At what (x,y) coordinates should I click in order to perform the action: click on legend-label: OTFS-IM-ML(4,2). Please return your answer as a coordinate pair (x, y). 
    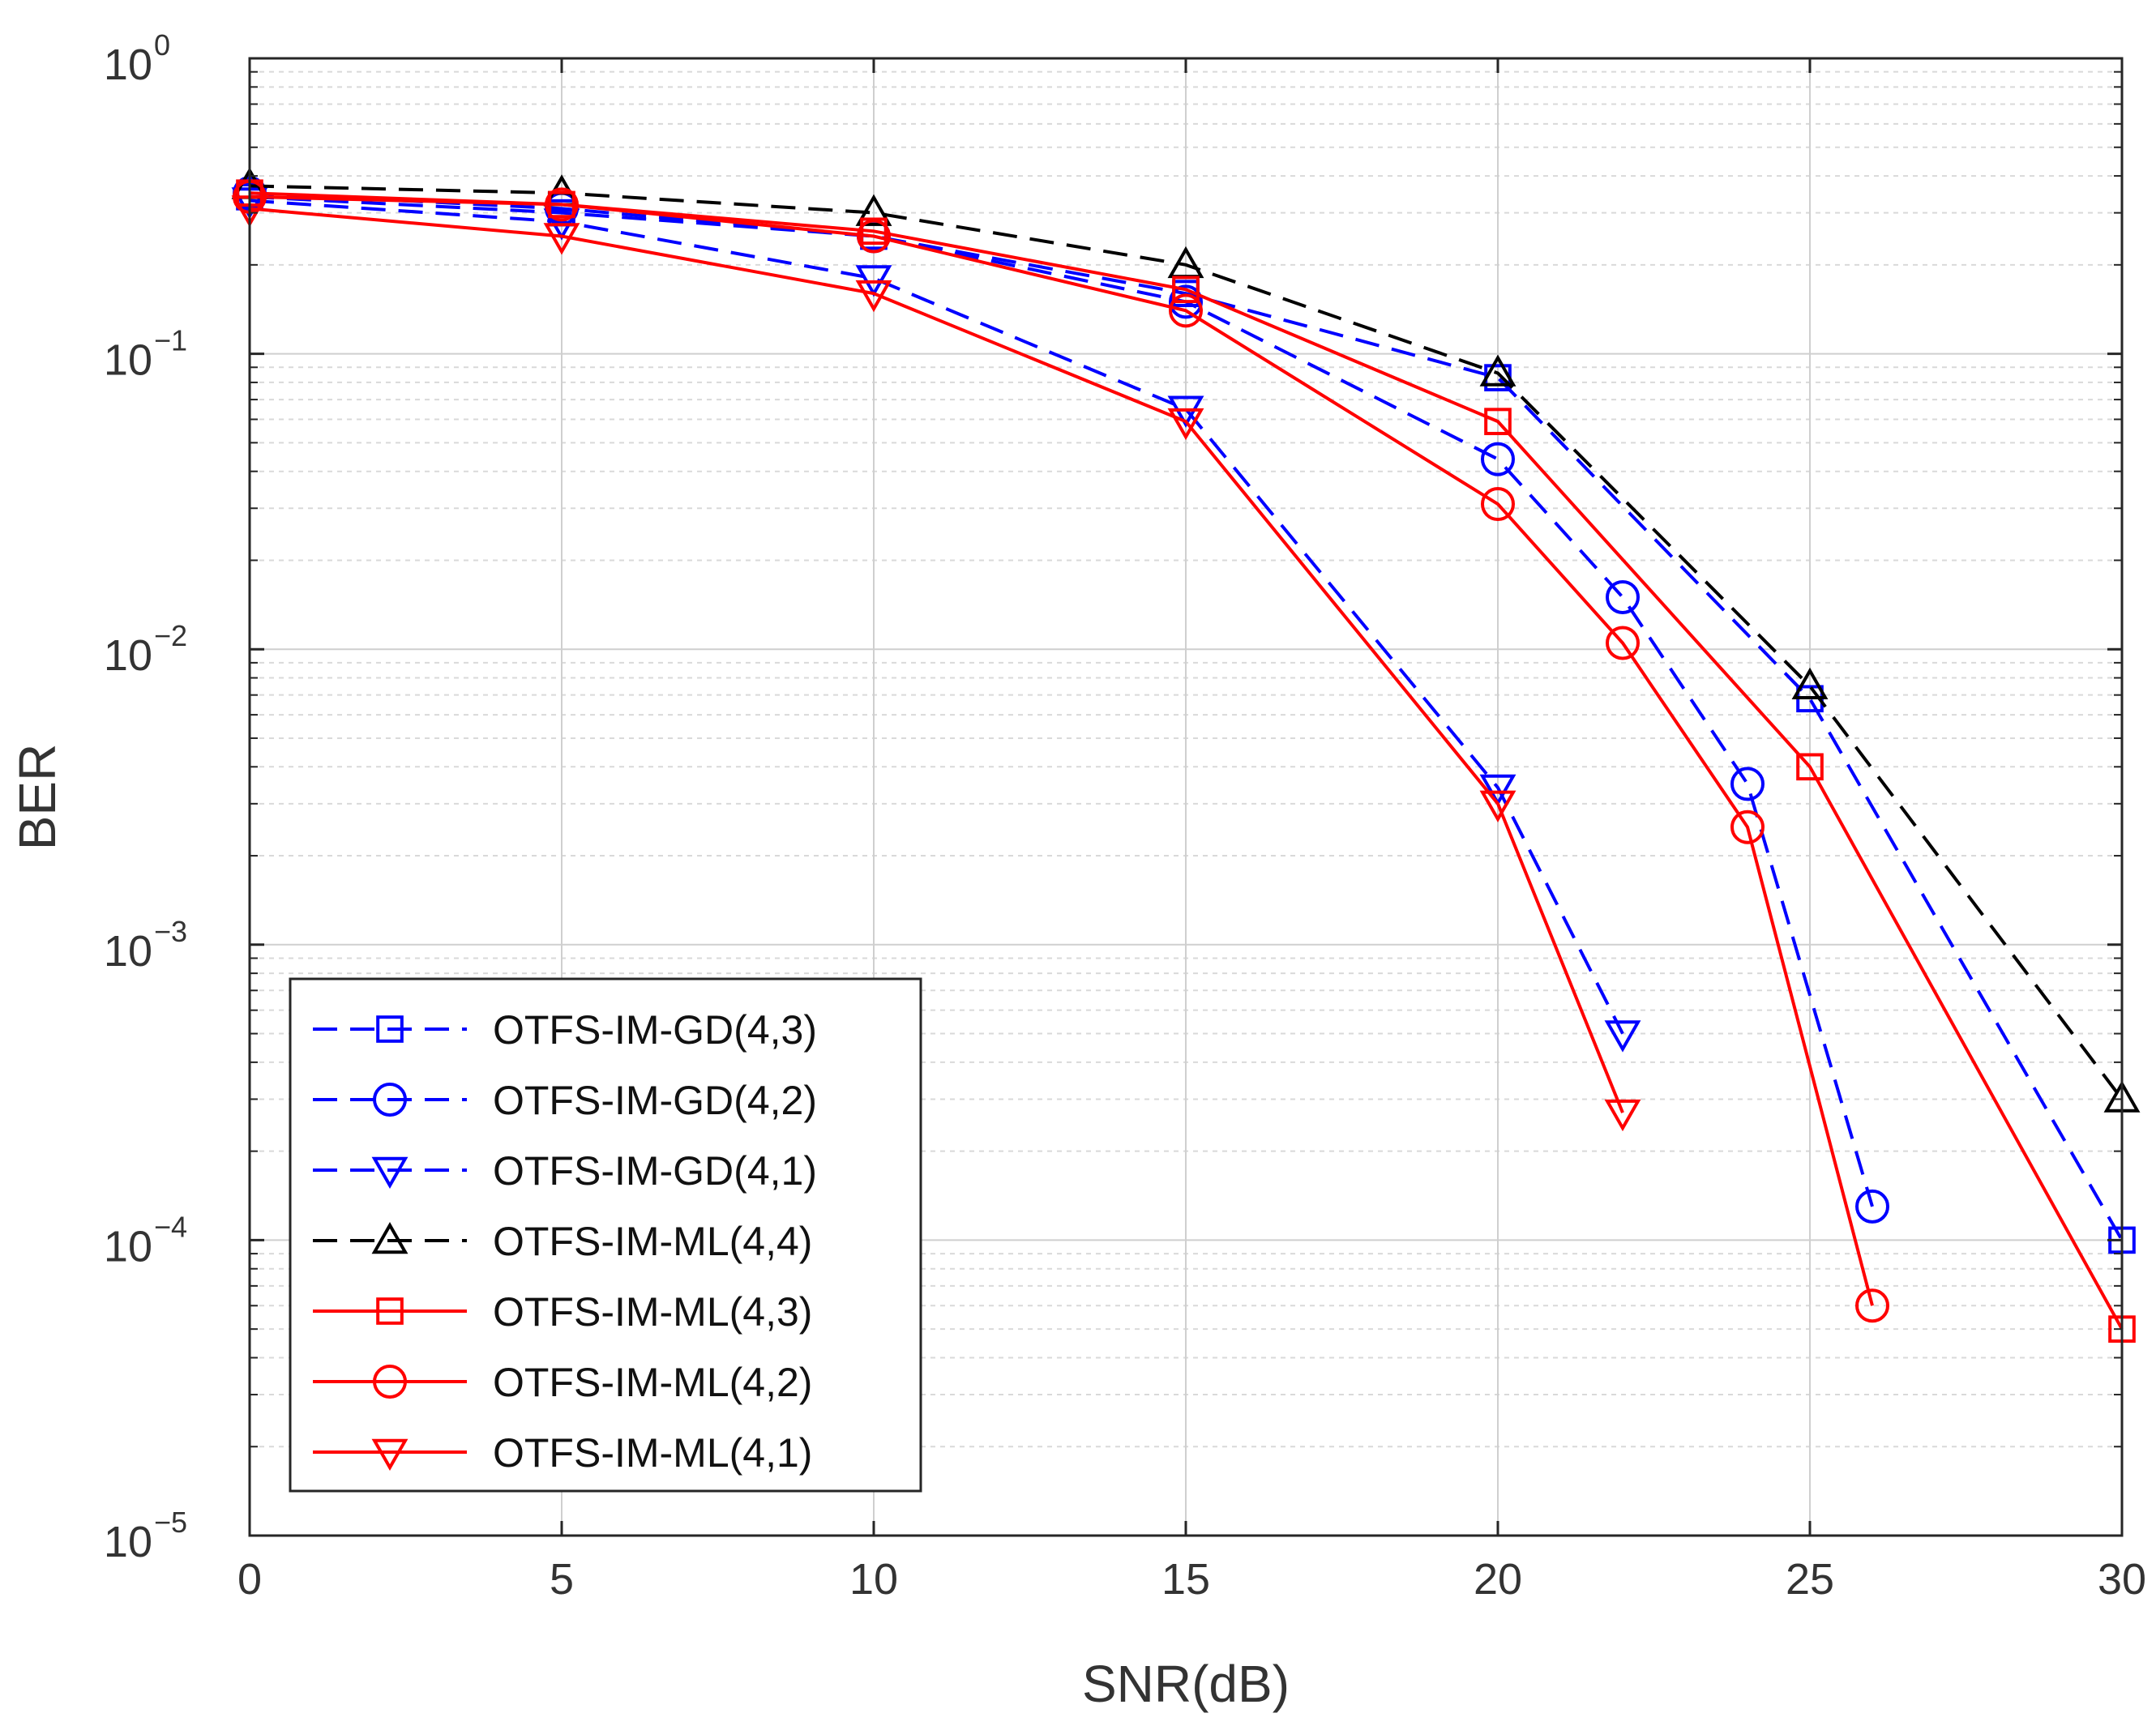
    Looking at the image, I should click on (652, 1382).